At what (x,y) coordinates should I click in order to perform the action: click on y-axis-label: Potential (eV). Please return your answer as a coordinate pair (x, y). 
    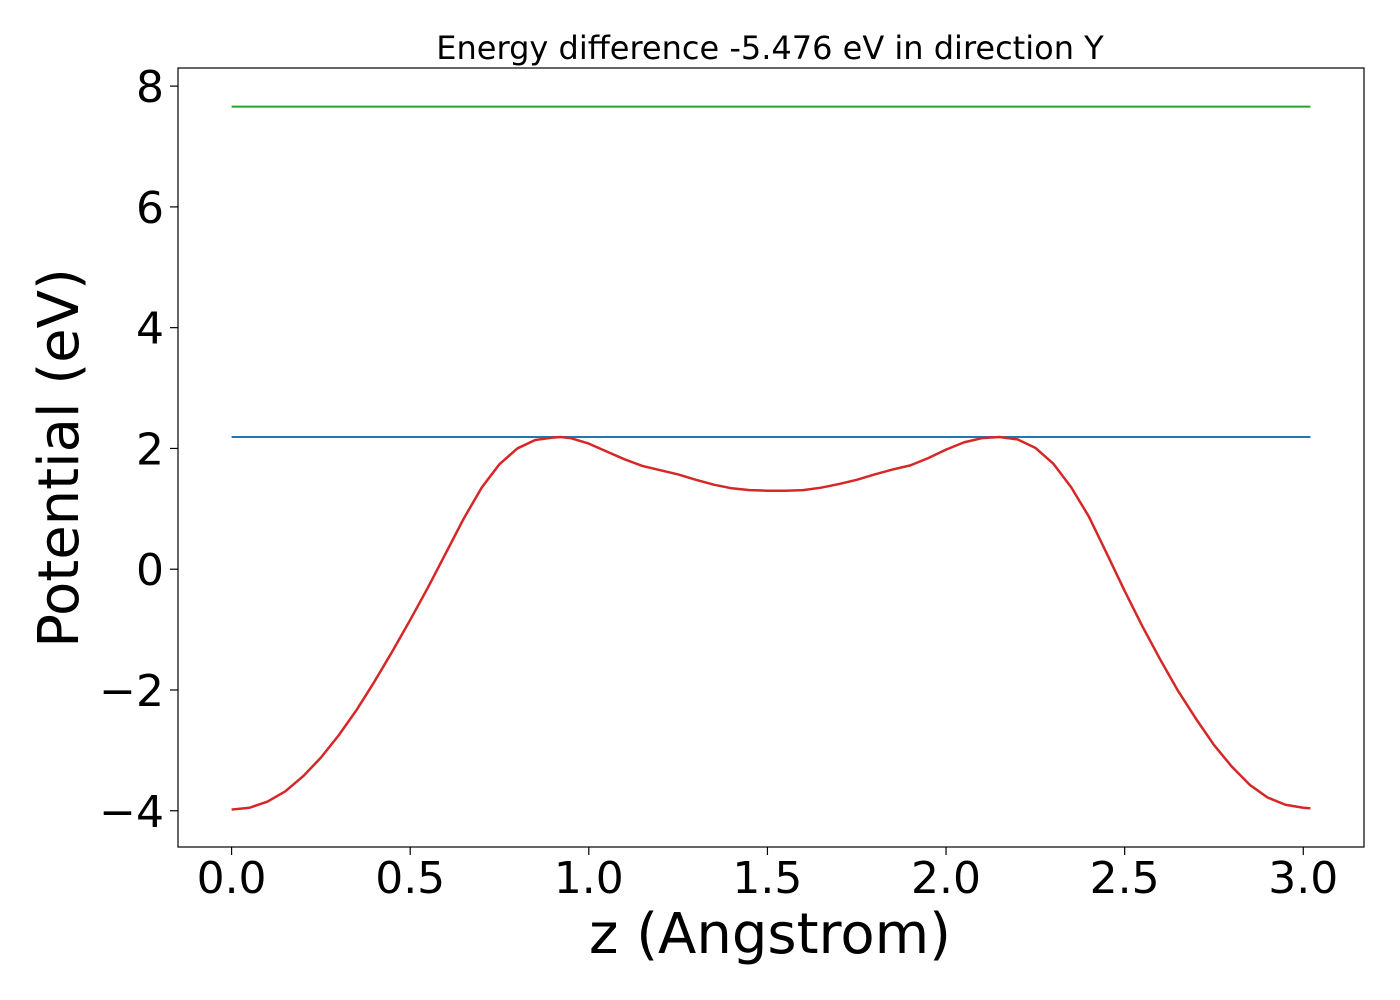
    Looking at the image, I should click on (59, 458).